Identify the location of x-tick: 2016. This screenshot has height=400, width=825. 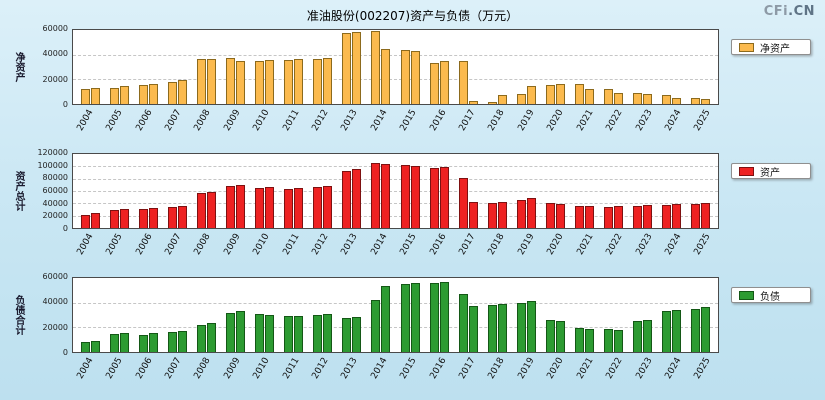
(439, 370).